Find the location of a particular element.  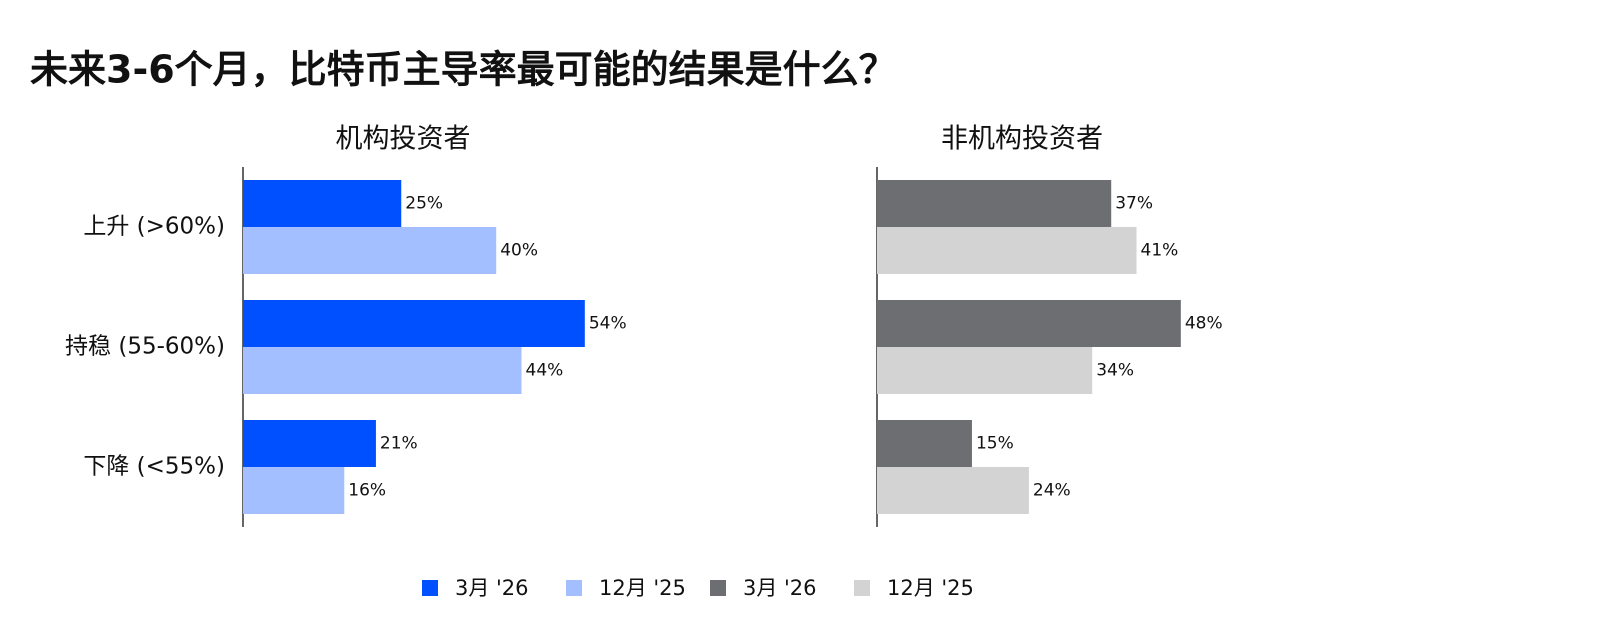

value-label: 16% is located at coordinates (367, 491).